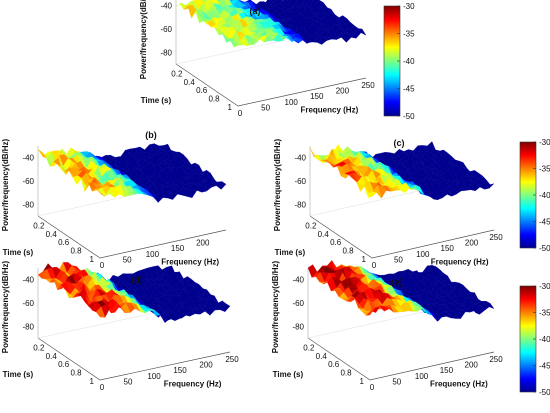  I want to click on panel-label: (b), so click(151, 135).